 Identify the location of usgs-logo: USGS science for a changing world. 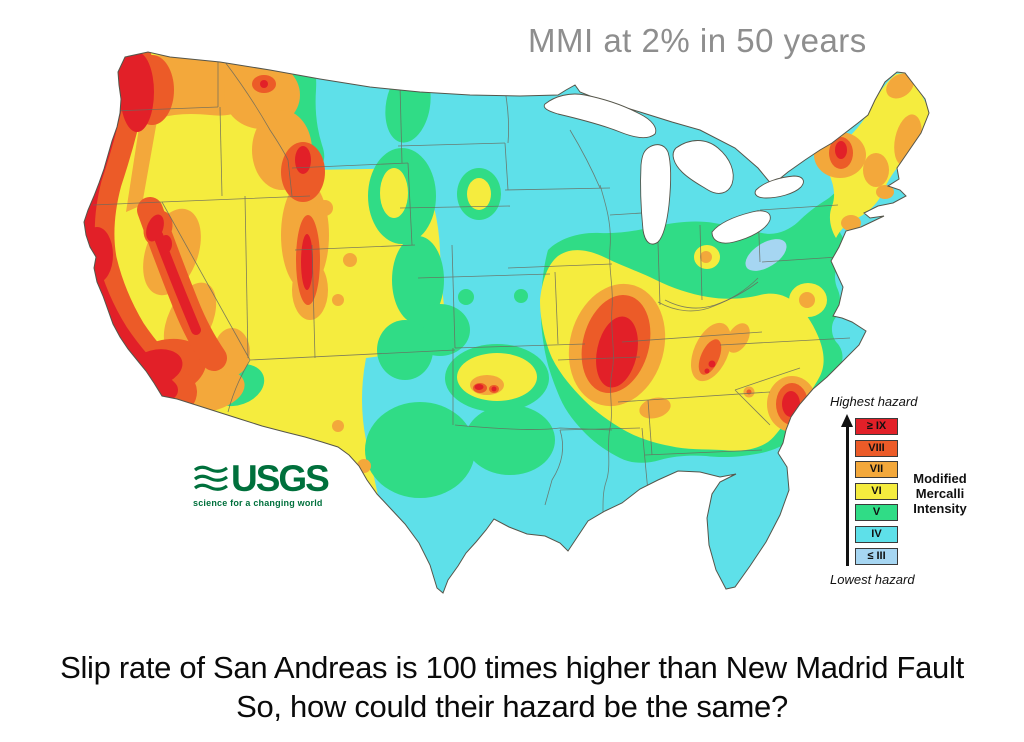
(264, 483).